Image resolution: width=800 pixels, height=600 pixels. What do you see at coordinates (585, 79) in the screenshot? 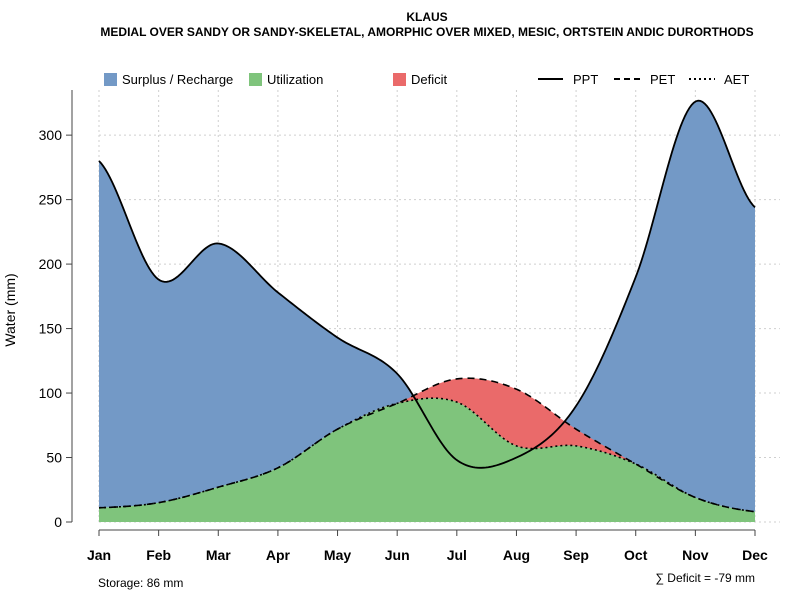
I see `legend-label-ppt: PPT` at bounding box center [585, 79].